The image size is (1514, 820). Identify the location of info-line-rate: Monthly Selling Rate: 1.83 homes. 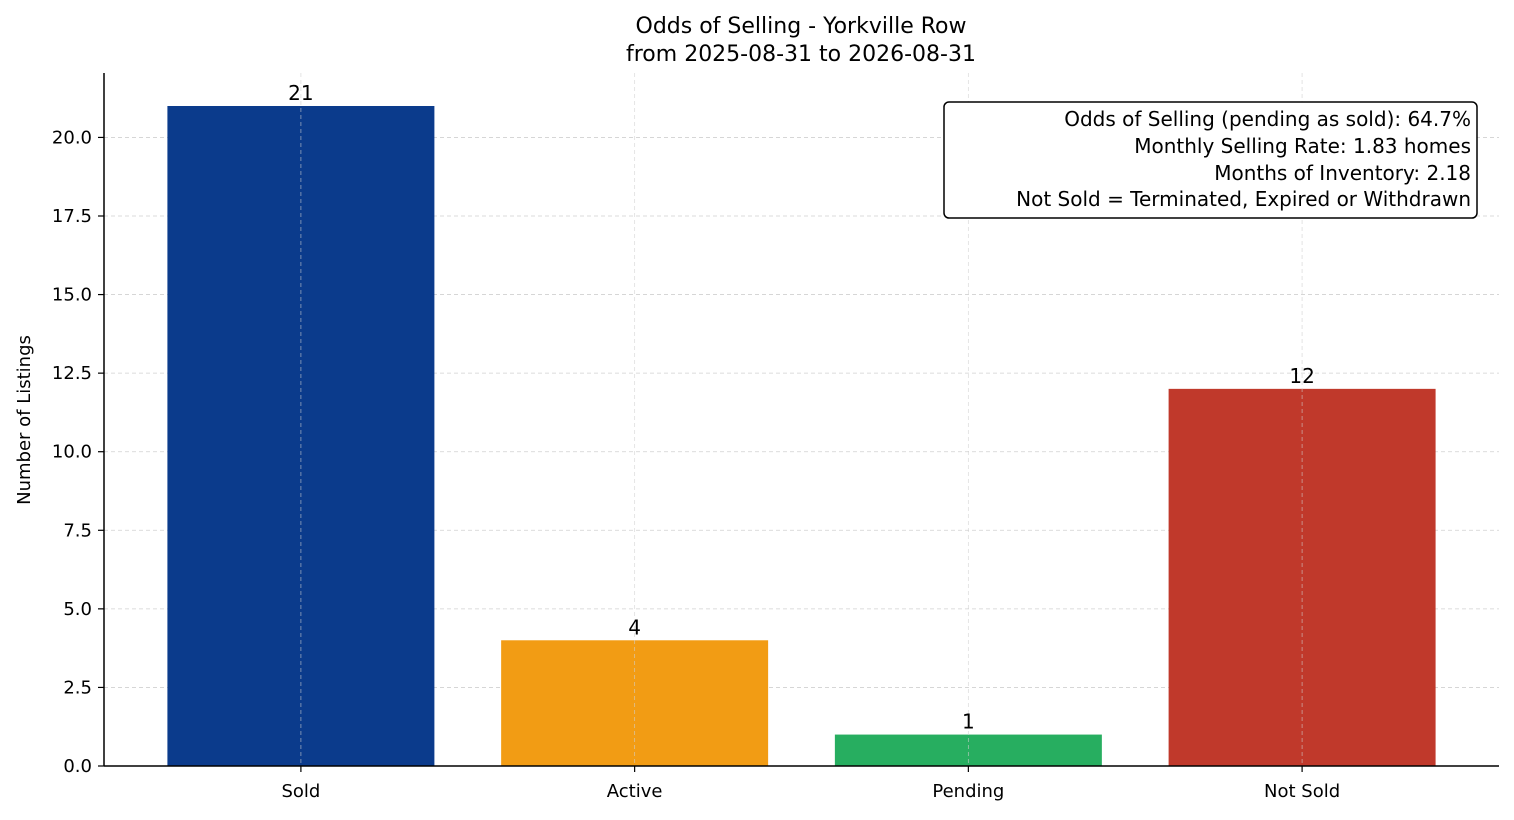
(1302, 146).